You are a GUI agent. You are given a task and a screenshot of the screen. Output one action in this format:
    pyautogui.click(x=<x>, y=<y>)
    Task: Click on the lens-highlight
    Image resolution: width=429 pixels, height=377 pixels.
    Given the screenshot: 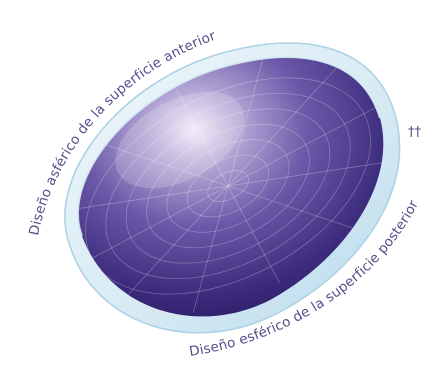 What is the action you would take?
    pyautogui.click(x=180, y=140)
    